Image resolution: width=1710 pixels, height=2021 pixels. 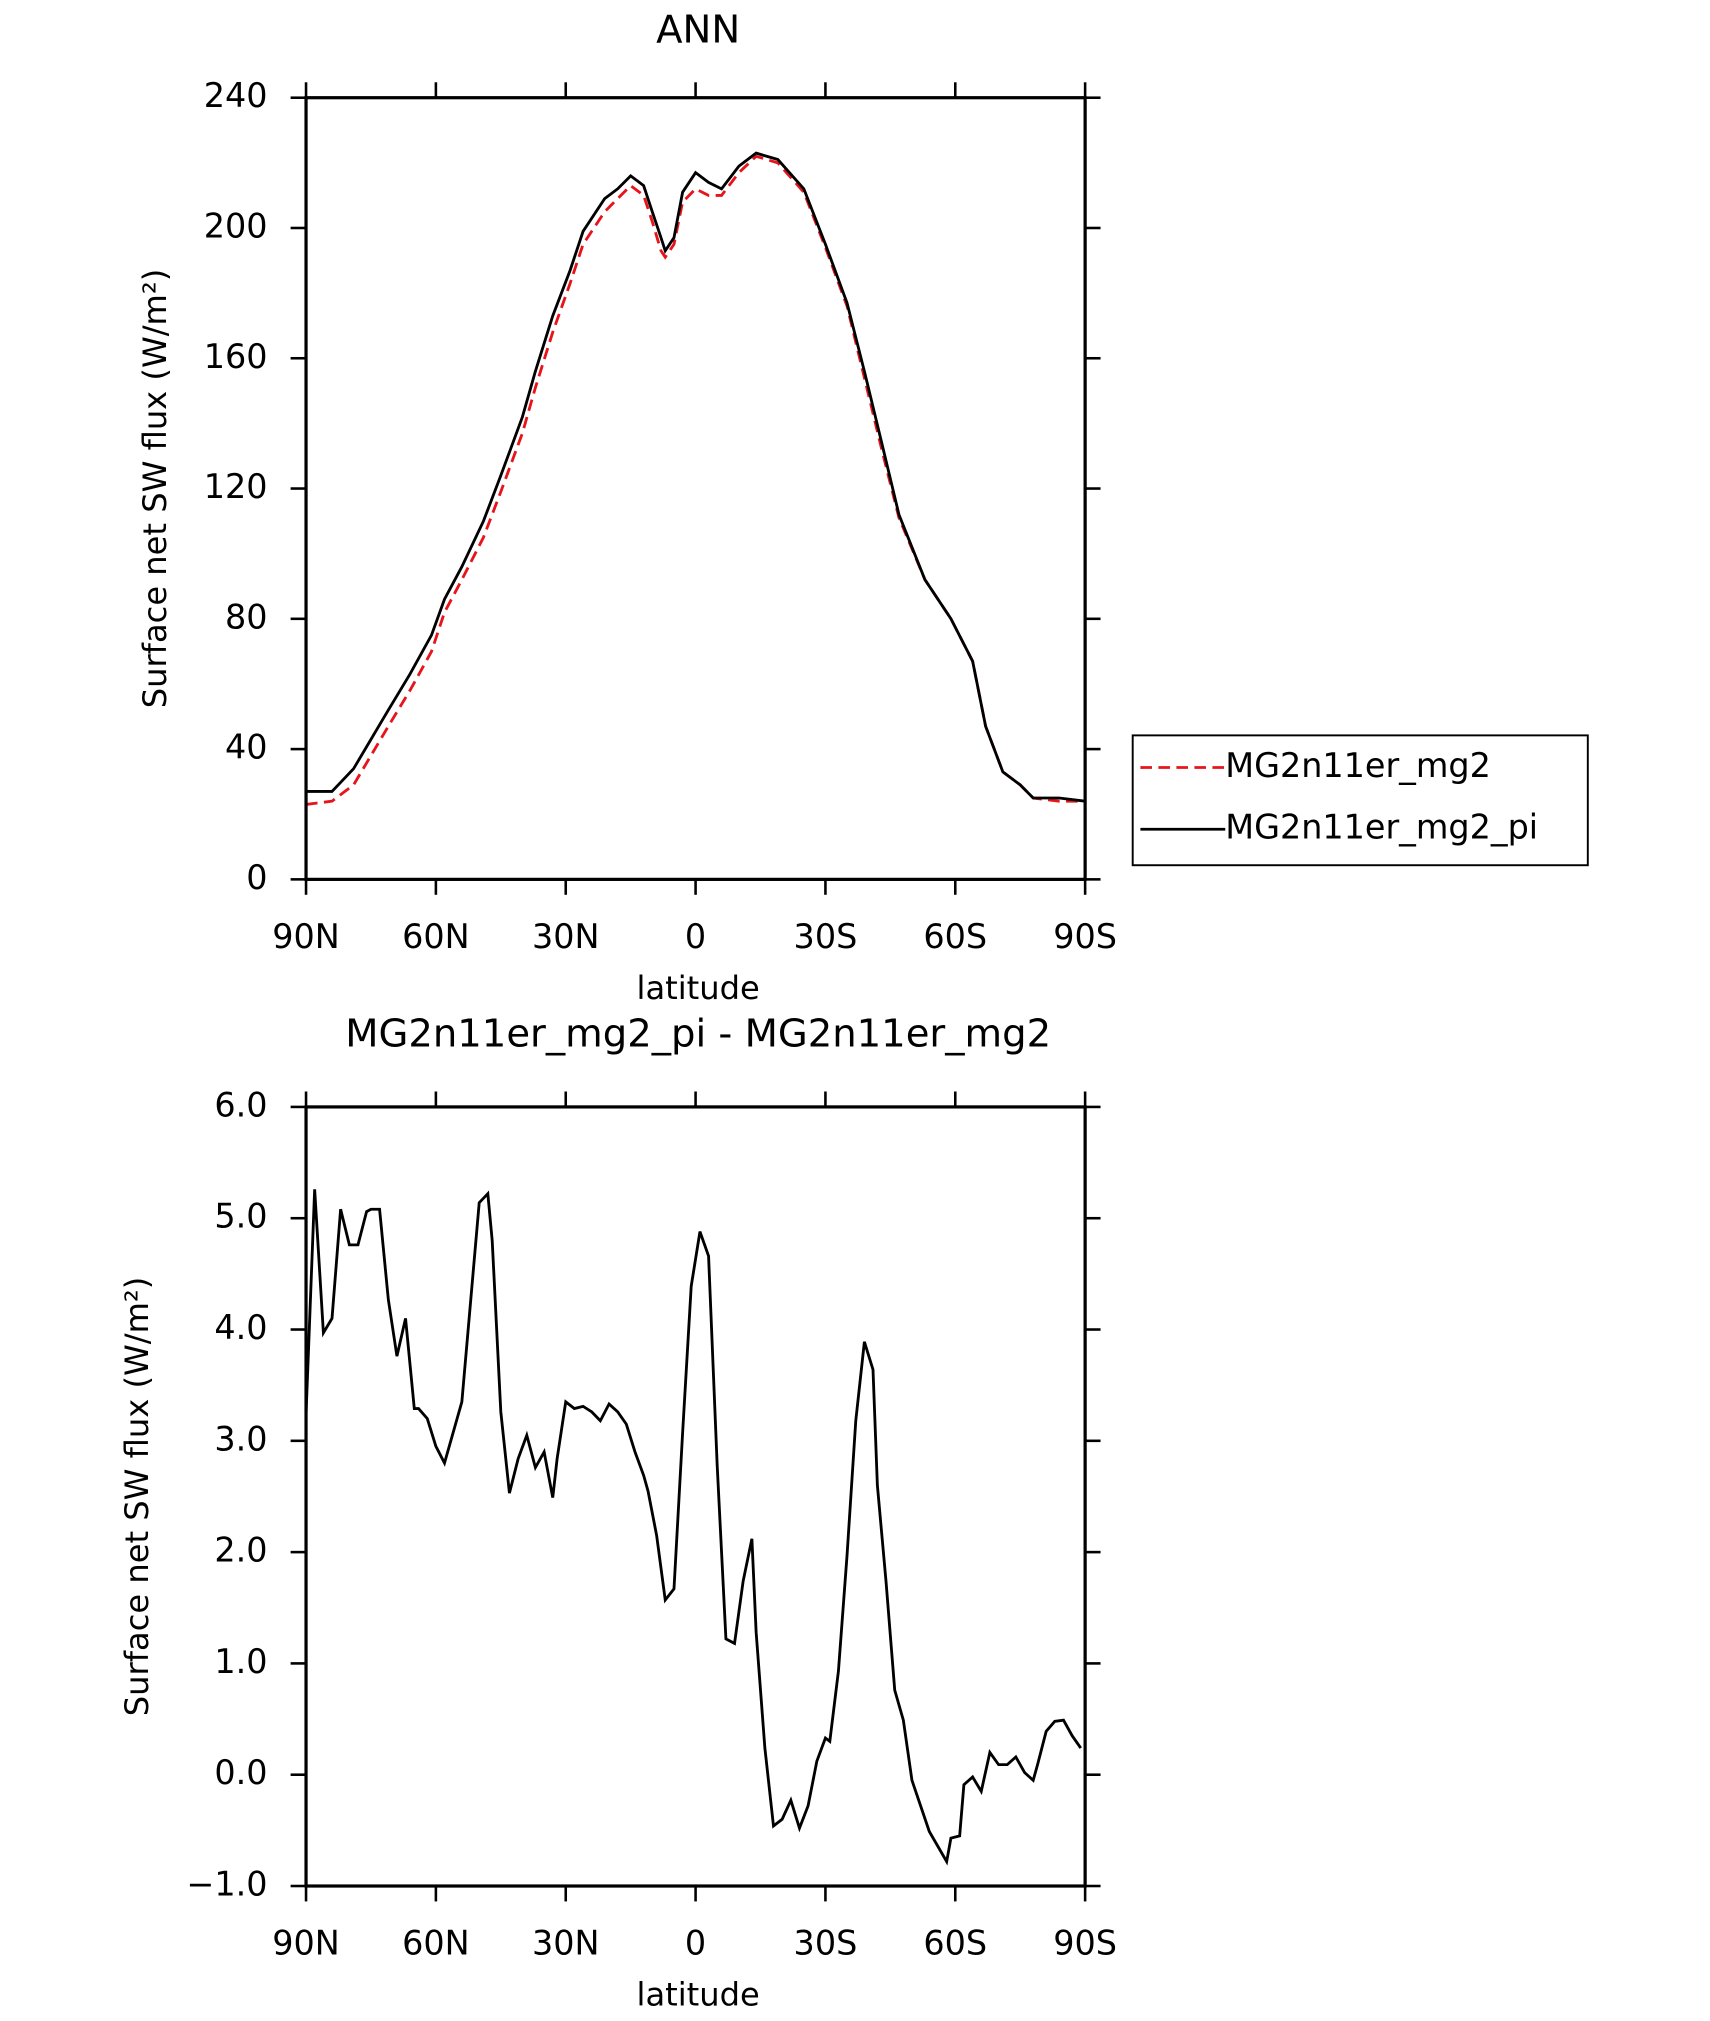 I want to click on legend-label: MG2n11er_mg2_pi, so click(x=1381, y=827).